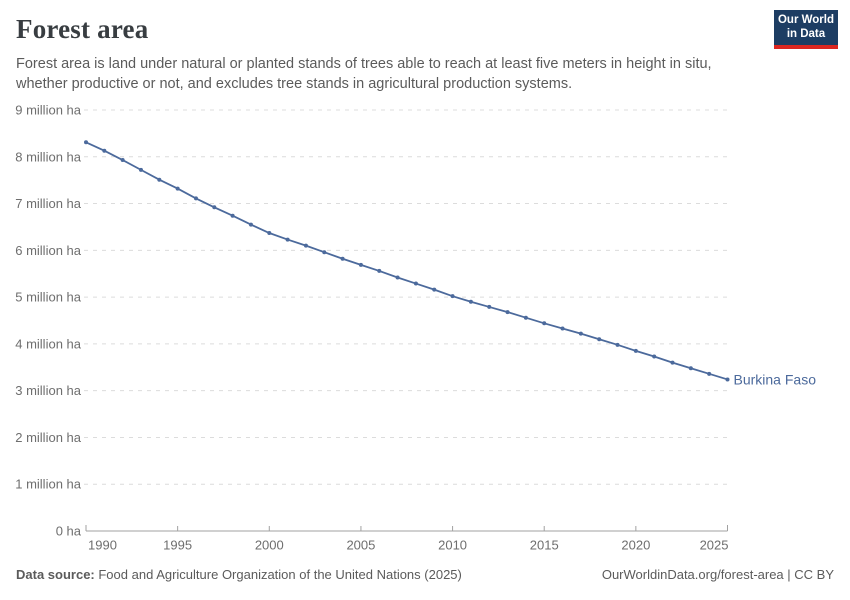 The height and width of the screenshot is (600, 850). What do you see at coordinates (269, 545) in the screenshot?
I see `x-axis-tick-label: 2000` at bounding box center [269, 545].